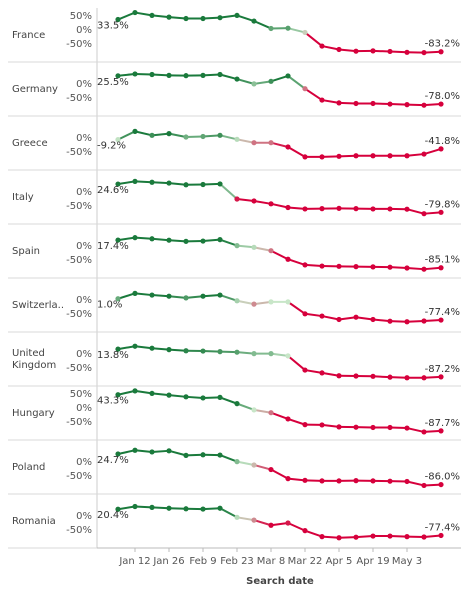 The height and width of the screenshot is (589, 471). I want to click on first-value-label: 1.0%, so click(109, 305).